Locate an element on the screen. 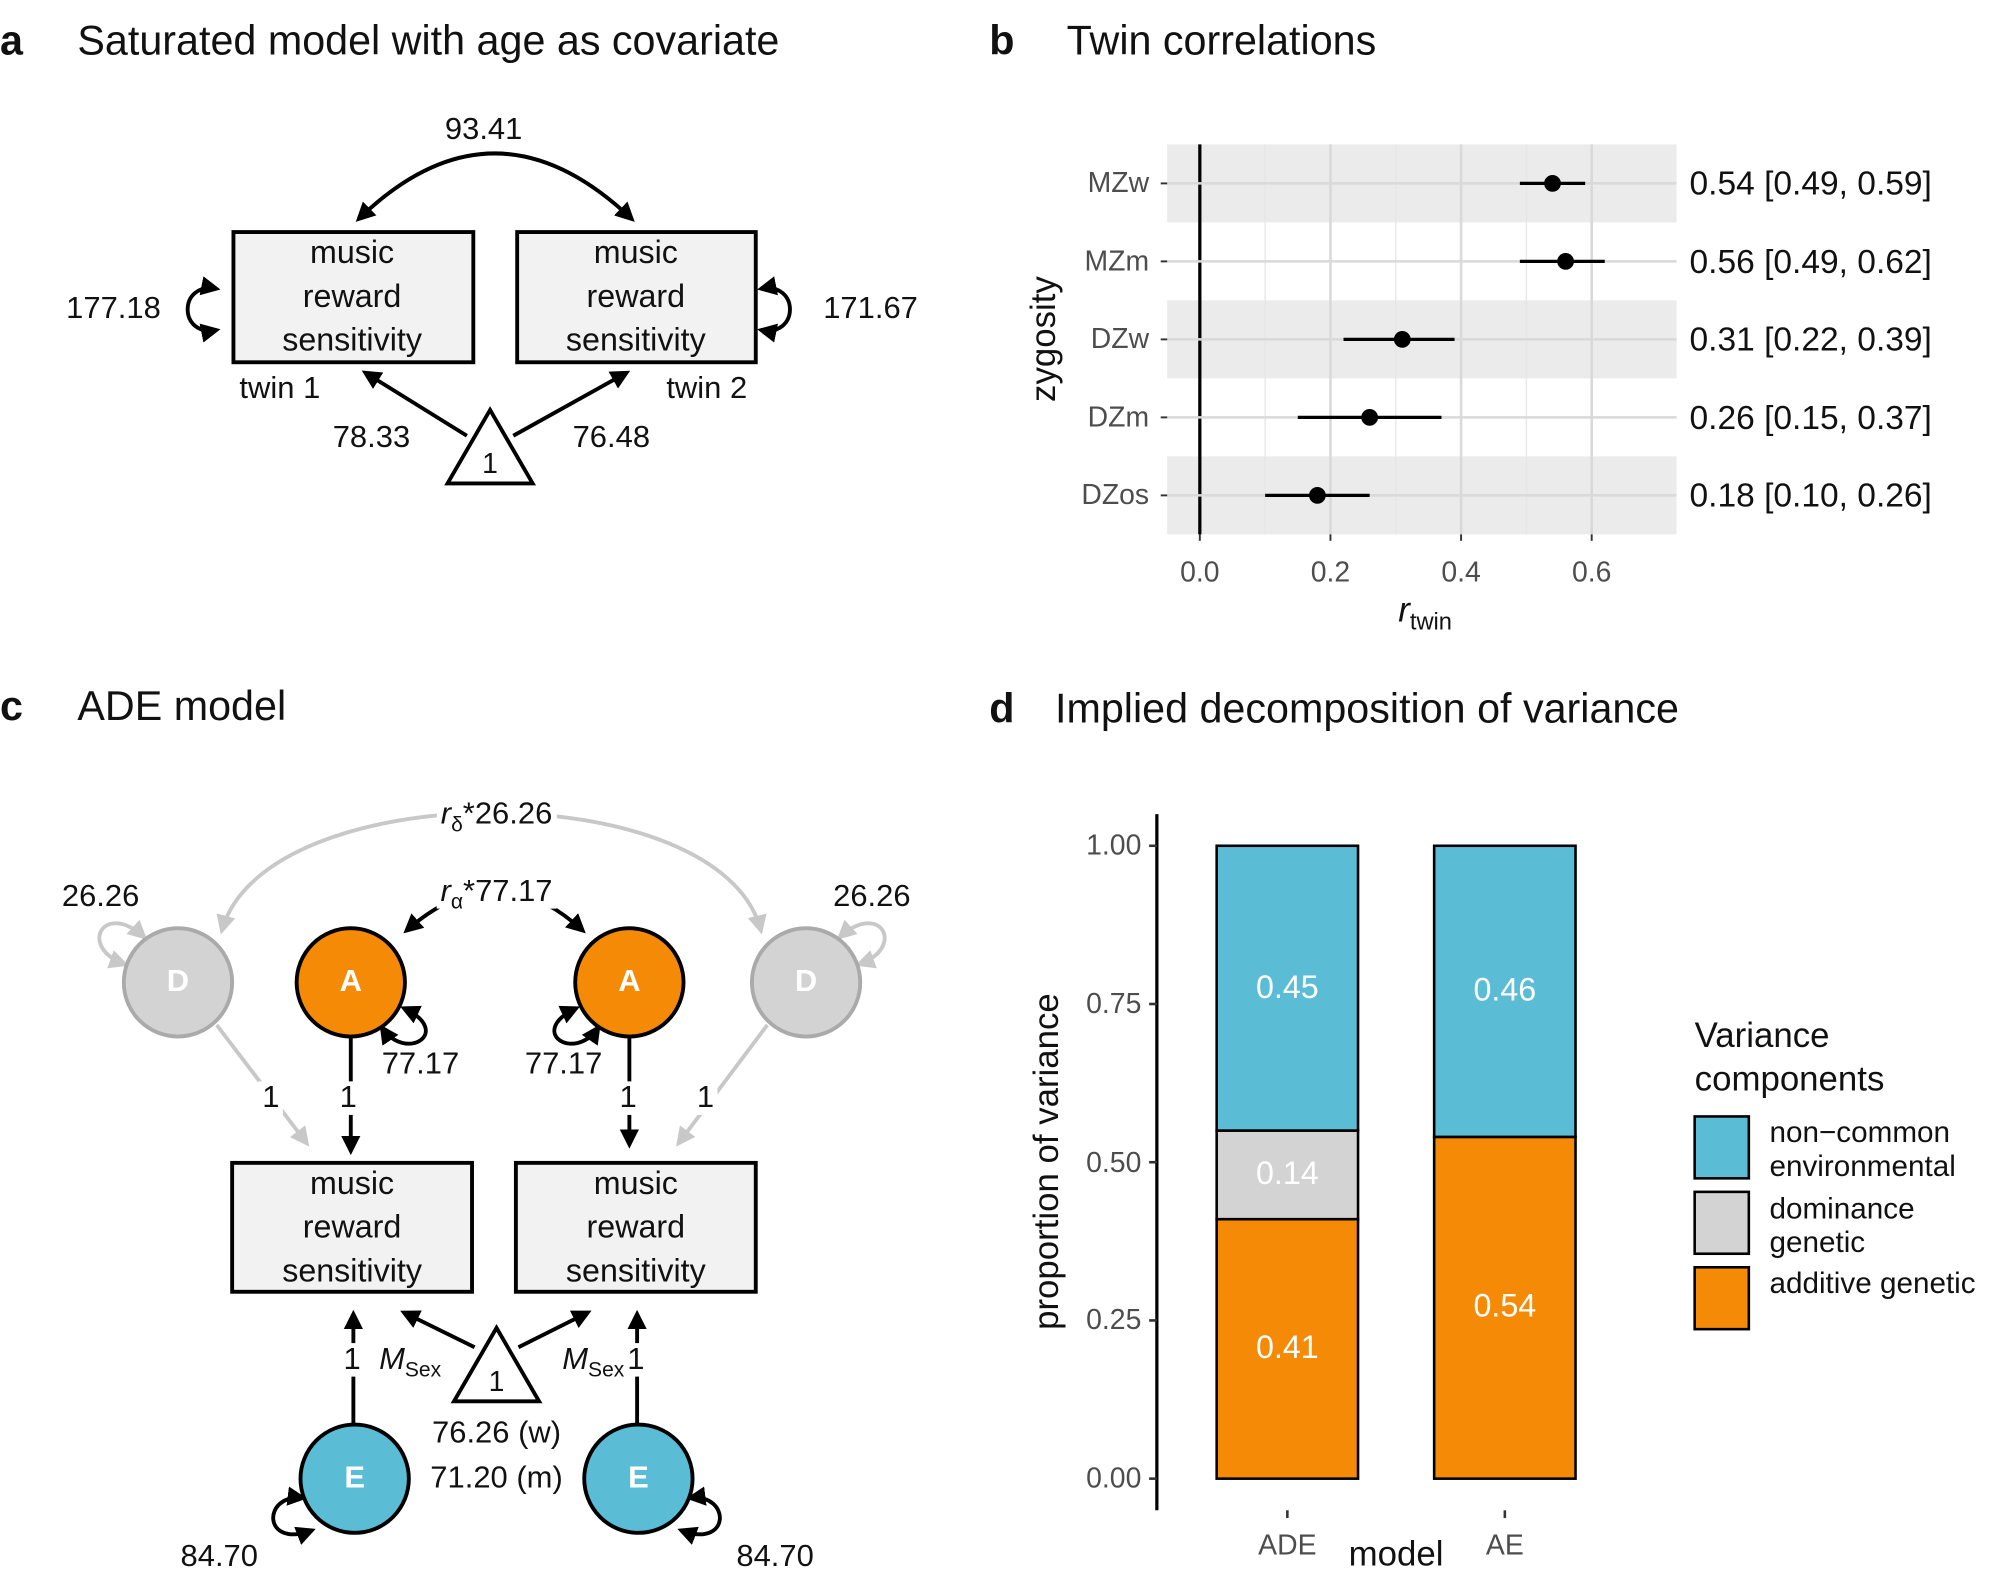 The width and height of the screenshot is (1999, 1578). panel-title: Implied decomposition of variance is located at coordinates (1366, 708).